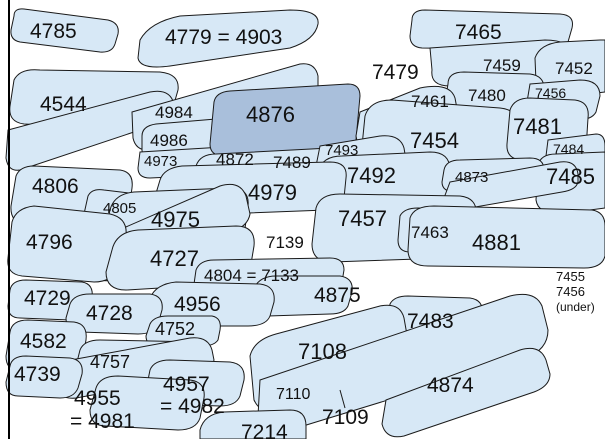  I want to click on label-4982: = 4982, so click(192, 406).